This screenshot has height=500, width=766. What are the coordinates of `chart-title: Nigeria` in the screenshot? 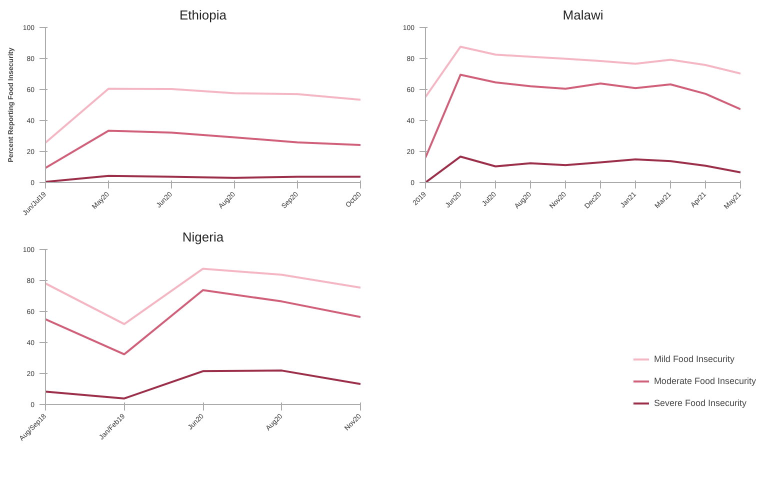 It's located at (203, 237).